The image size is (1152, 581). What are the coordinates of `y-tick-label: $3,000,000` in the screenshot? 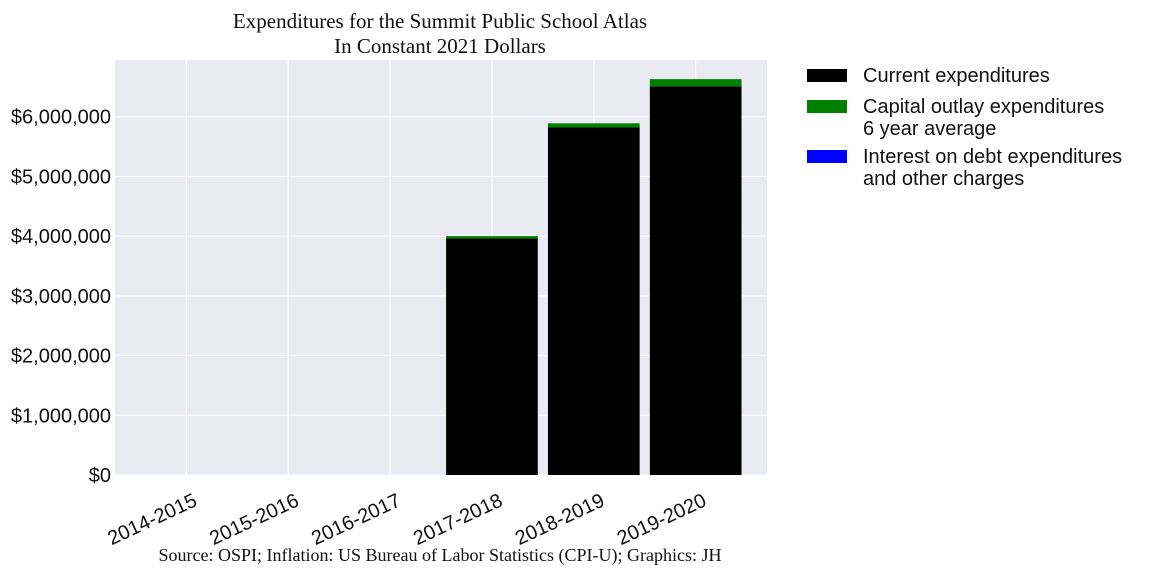 It's located at (61, 297).